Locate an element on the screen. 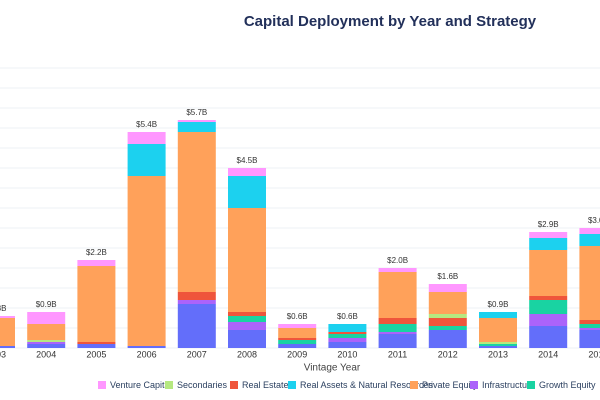 This screenshot has width=600, height=400. x-tick-label: 2011 is located at coordinates (397, 354).